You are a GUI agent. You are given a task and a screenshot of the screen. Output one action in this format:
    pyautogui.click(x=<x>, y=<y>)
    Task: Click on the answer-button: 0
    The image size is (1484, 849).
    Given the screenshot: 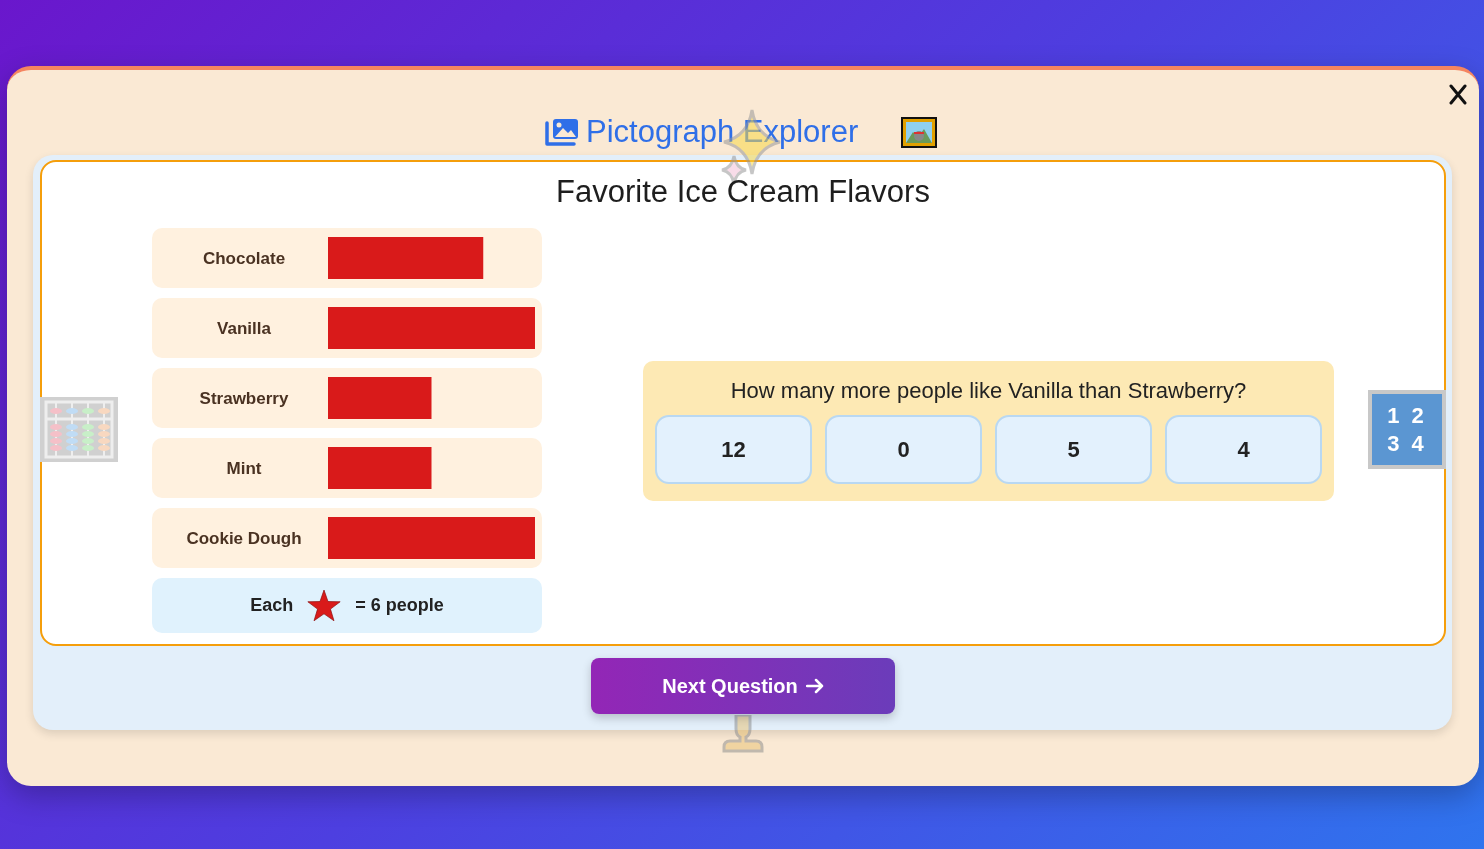 What is the action you would take?
    pyautogui.click(x=903, y=449)
    